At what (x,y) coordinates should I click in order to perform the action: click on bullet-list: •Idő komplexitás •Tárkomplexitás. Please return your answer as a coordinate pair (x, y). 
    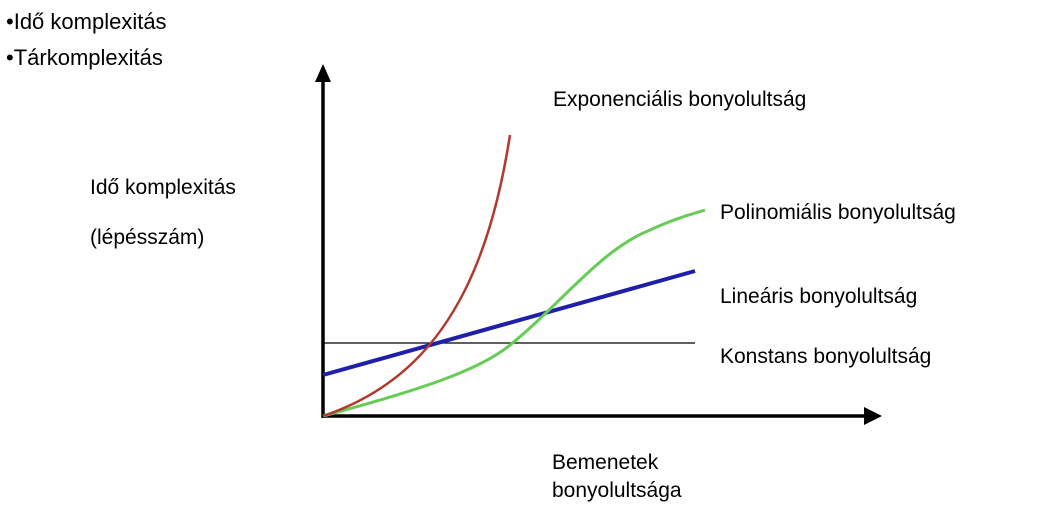
    Looking at the image, I should click on (86, 40).